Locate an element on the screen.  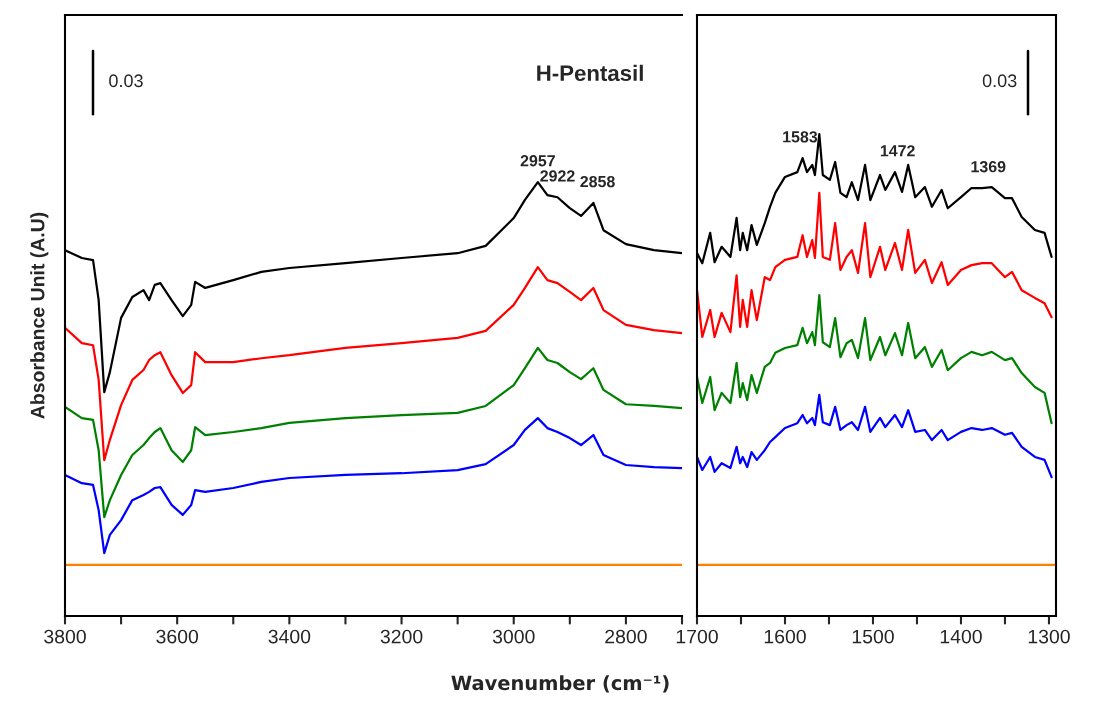
x-tick-label: 1300 is located at coordinates (1049, 636).